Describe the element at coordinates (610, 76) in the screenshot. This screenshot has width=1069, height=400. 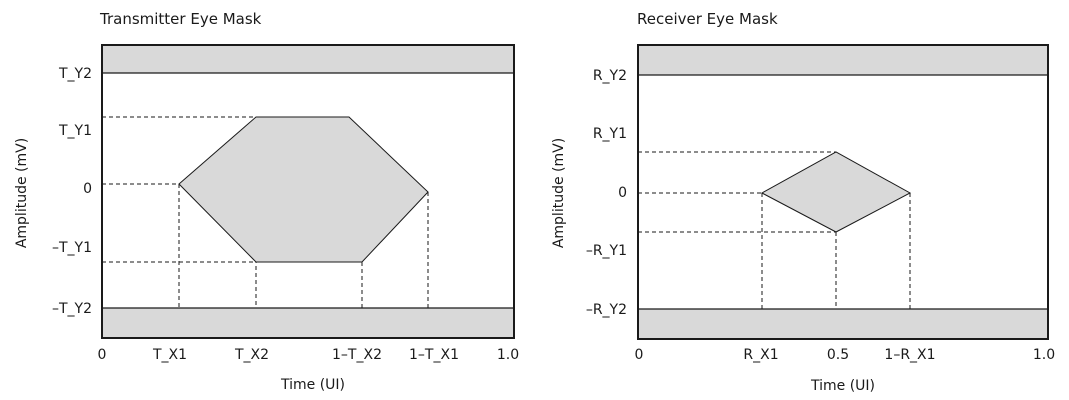
I see `receiver-ytick-label: R_Y2` at that location.